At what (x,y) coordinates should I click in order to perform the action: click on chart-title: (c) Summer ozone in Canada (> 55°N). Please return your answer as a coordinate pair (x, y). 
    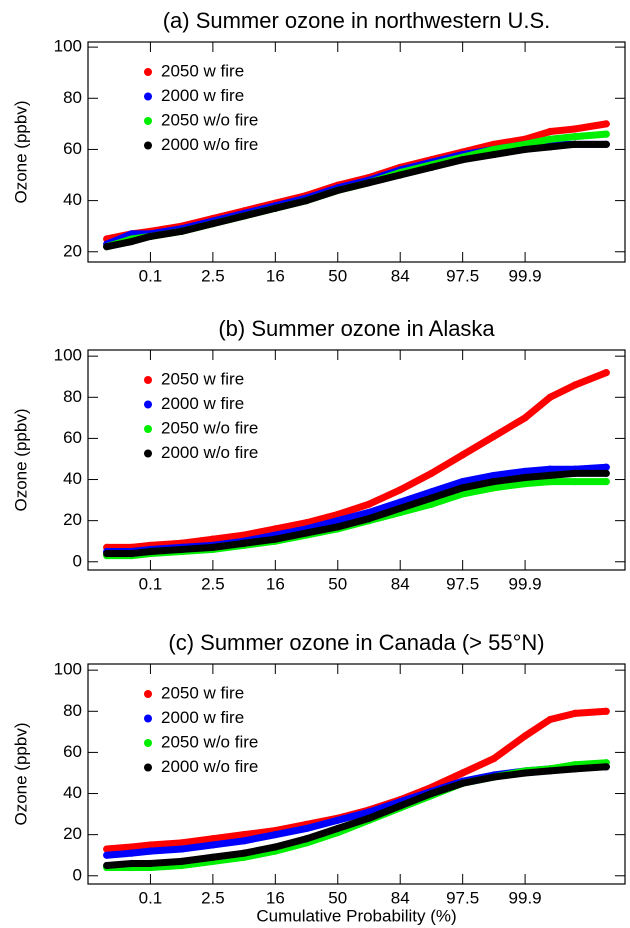
    Looking at the image, I should click on (356, 642).